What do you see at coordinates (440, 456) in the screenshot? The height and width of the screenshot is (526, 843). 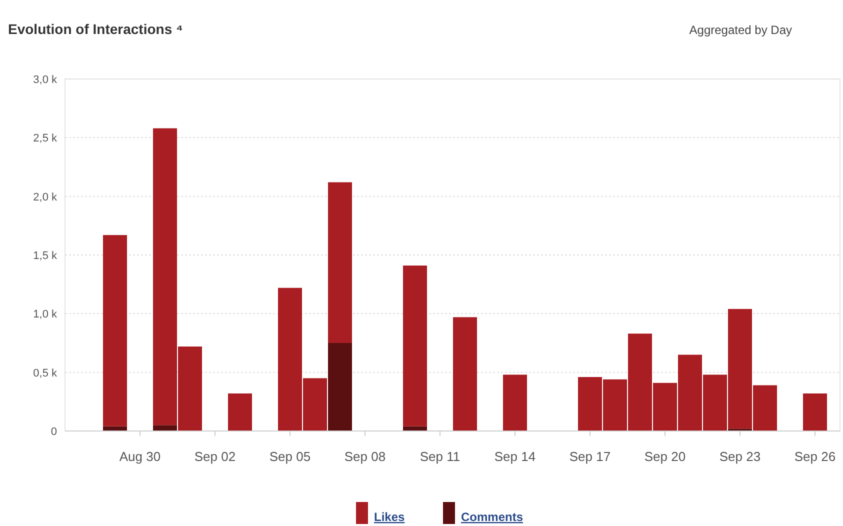 I see `x-tick-label: Sep 11` at bounding box center [440, 456].